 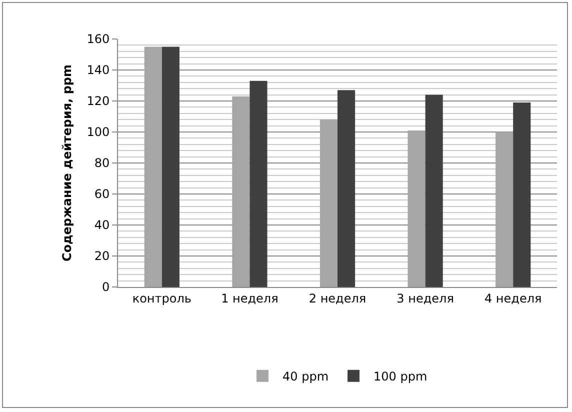 I want to click on y-tick-label: 40, so click(x=102, y=225).